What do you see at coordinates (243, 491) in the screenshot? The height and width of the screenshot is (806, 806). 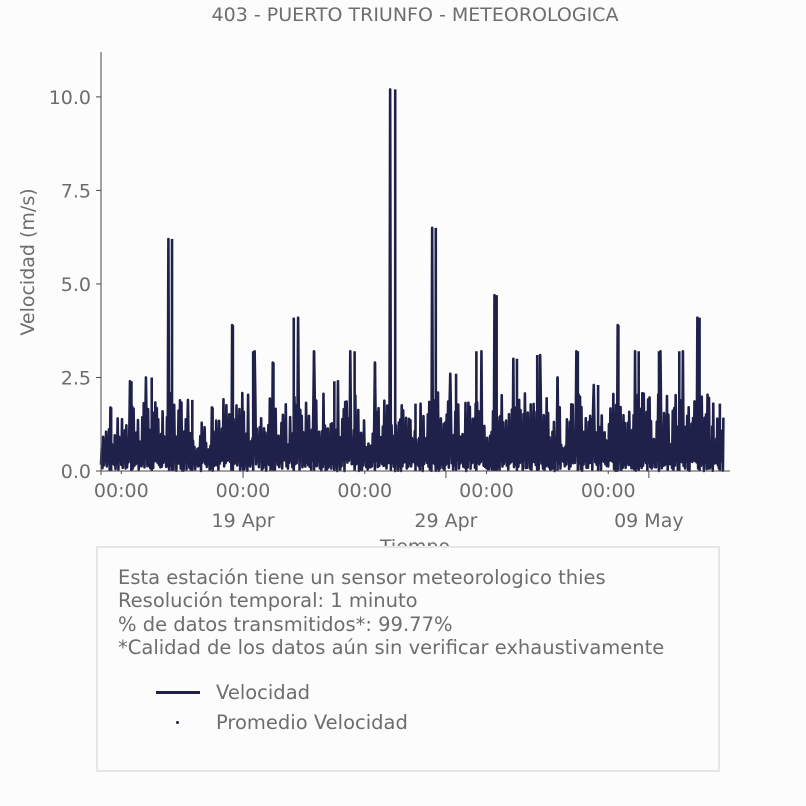 I see `x-minor-tick-label-1: 00:00` at bounding box center [243, 491].